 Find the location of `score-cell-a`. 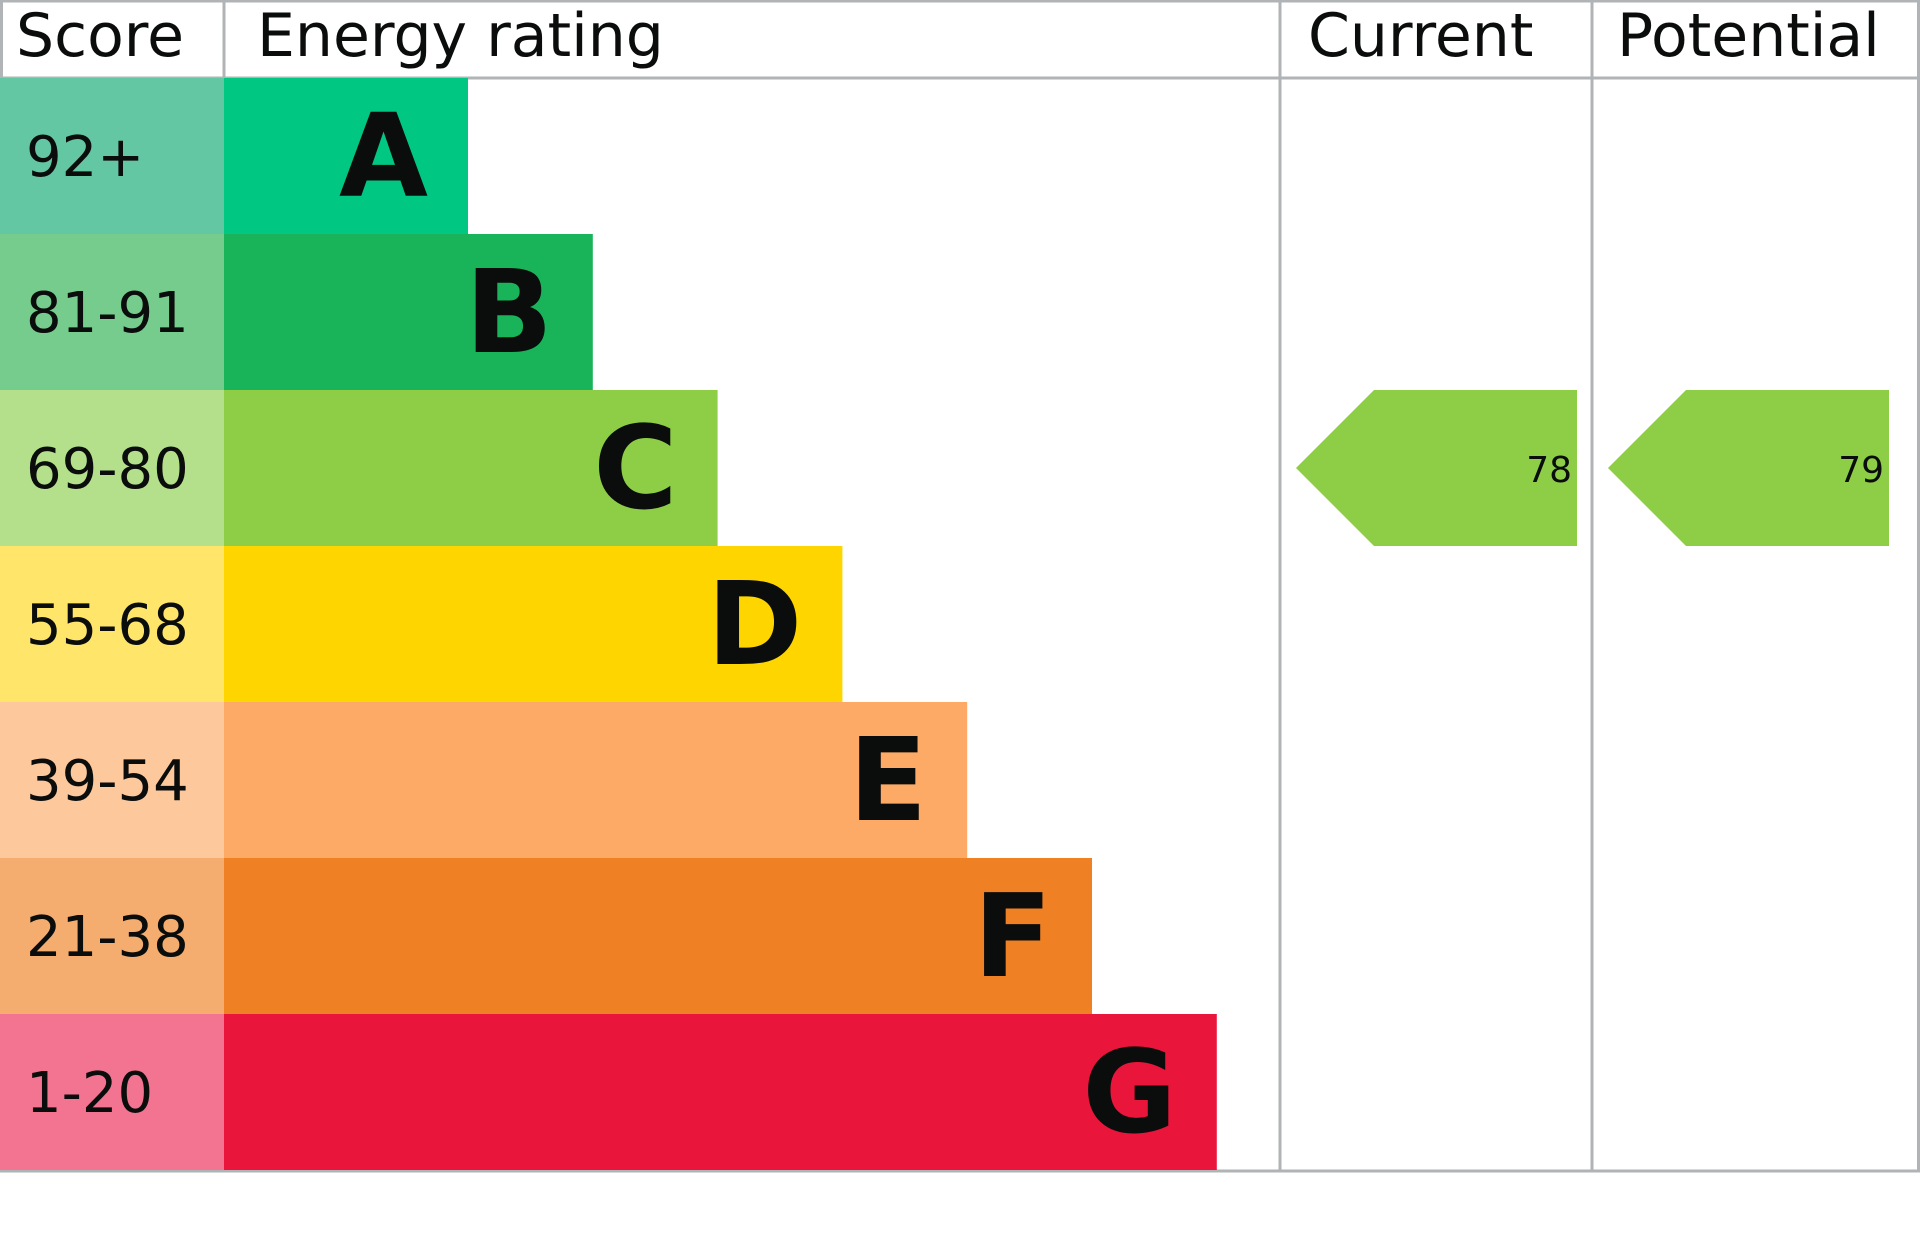

score-cell-a is located at coordinates (112, 156).